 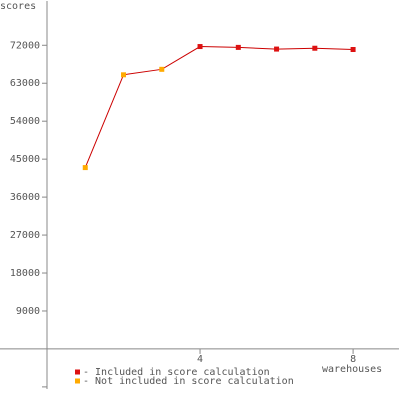 I want to click on x-axis-label: warehouses, so click(x=352, y=369).